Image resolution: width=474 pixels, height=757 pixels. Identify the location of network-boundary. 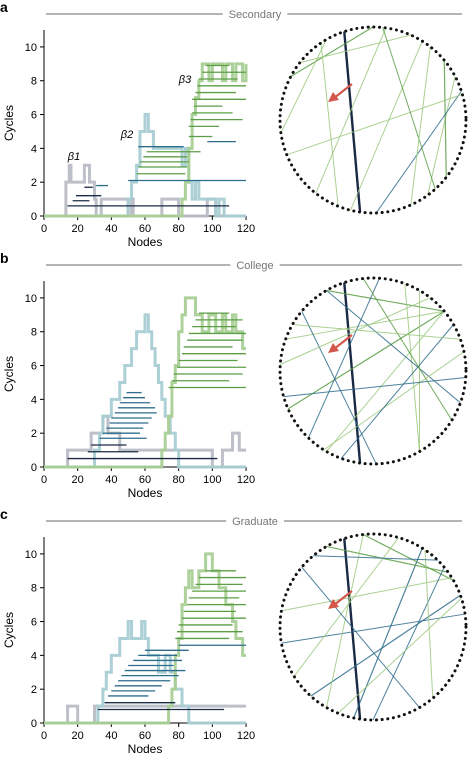
(373, 371).